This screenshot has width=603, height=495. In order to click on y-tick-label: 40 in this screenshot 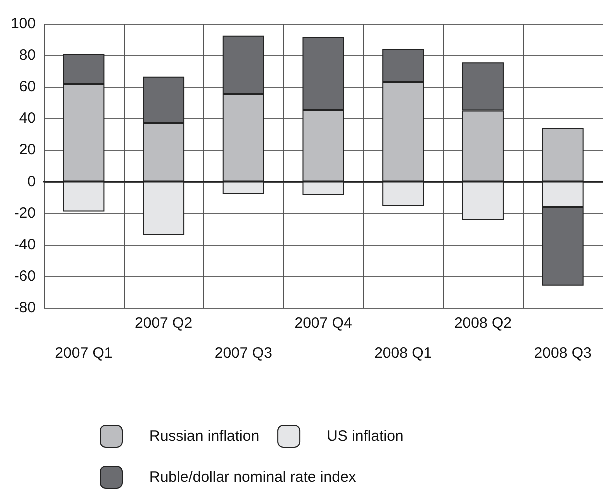, I will do `click(27, 119)`.